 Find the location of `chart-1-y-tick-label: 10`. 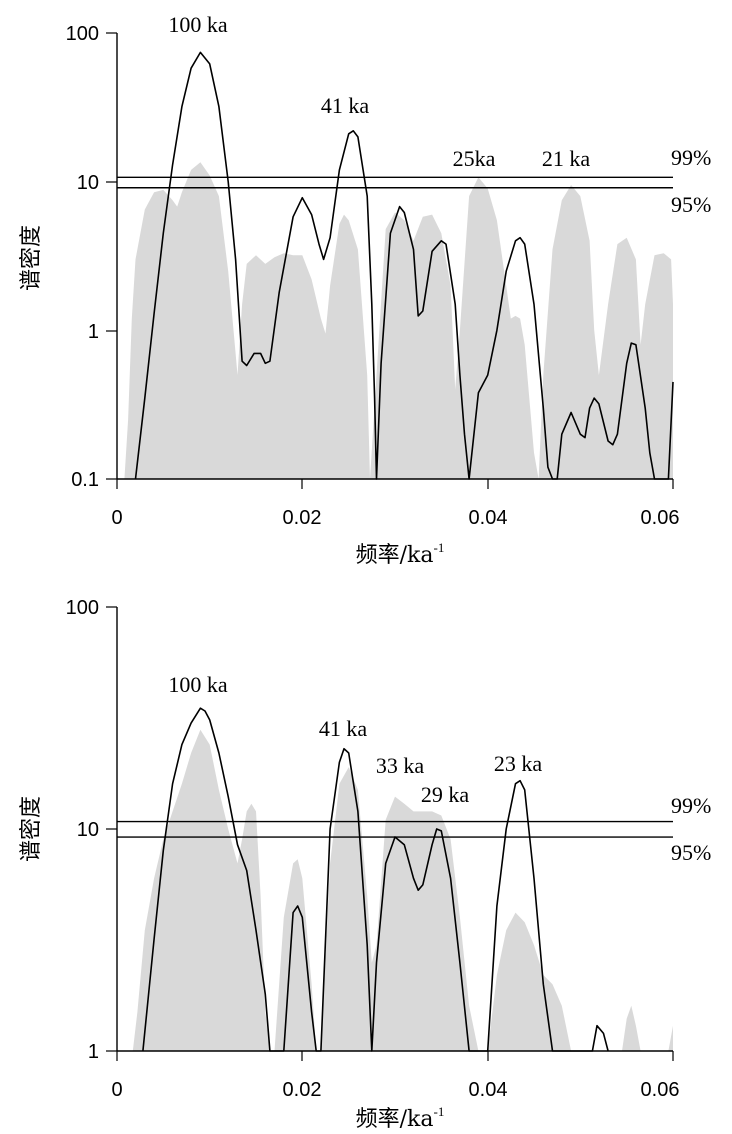

chart-1-y-tick-label: 10 is located at coordinates (88, 183).